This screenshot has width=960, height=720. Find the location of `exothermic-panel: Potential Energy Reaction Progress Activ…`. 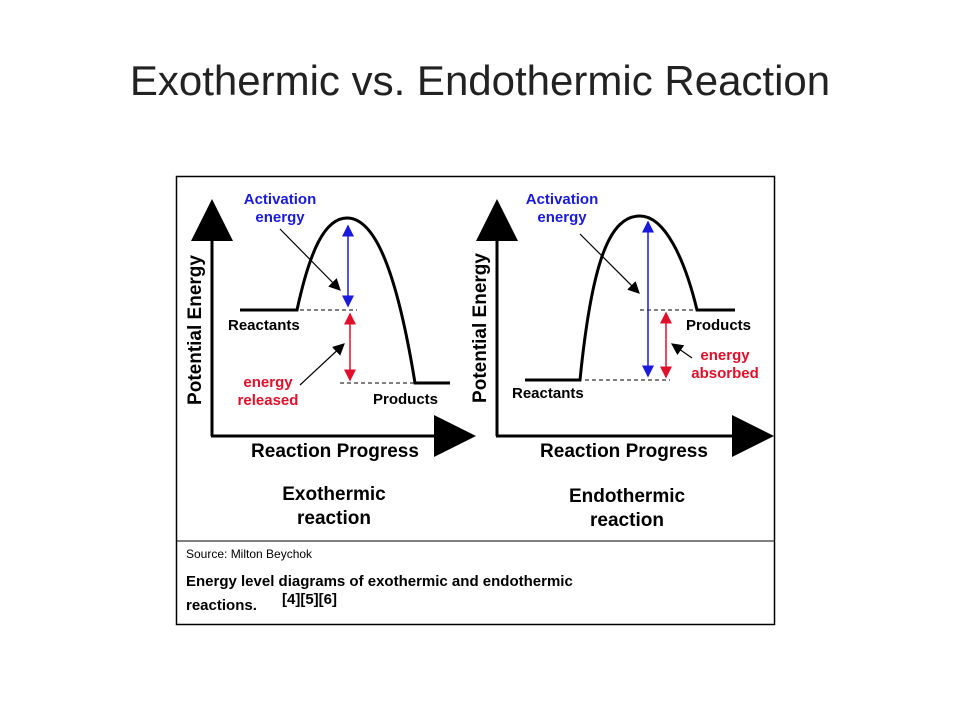

exothermic-panel: Potential Energy Reaction Progress Activ… is located at coordinates (330, 360).